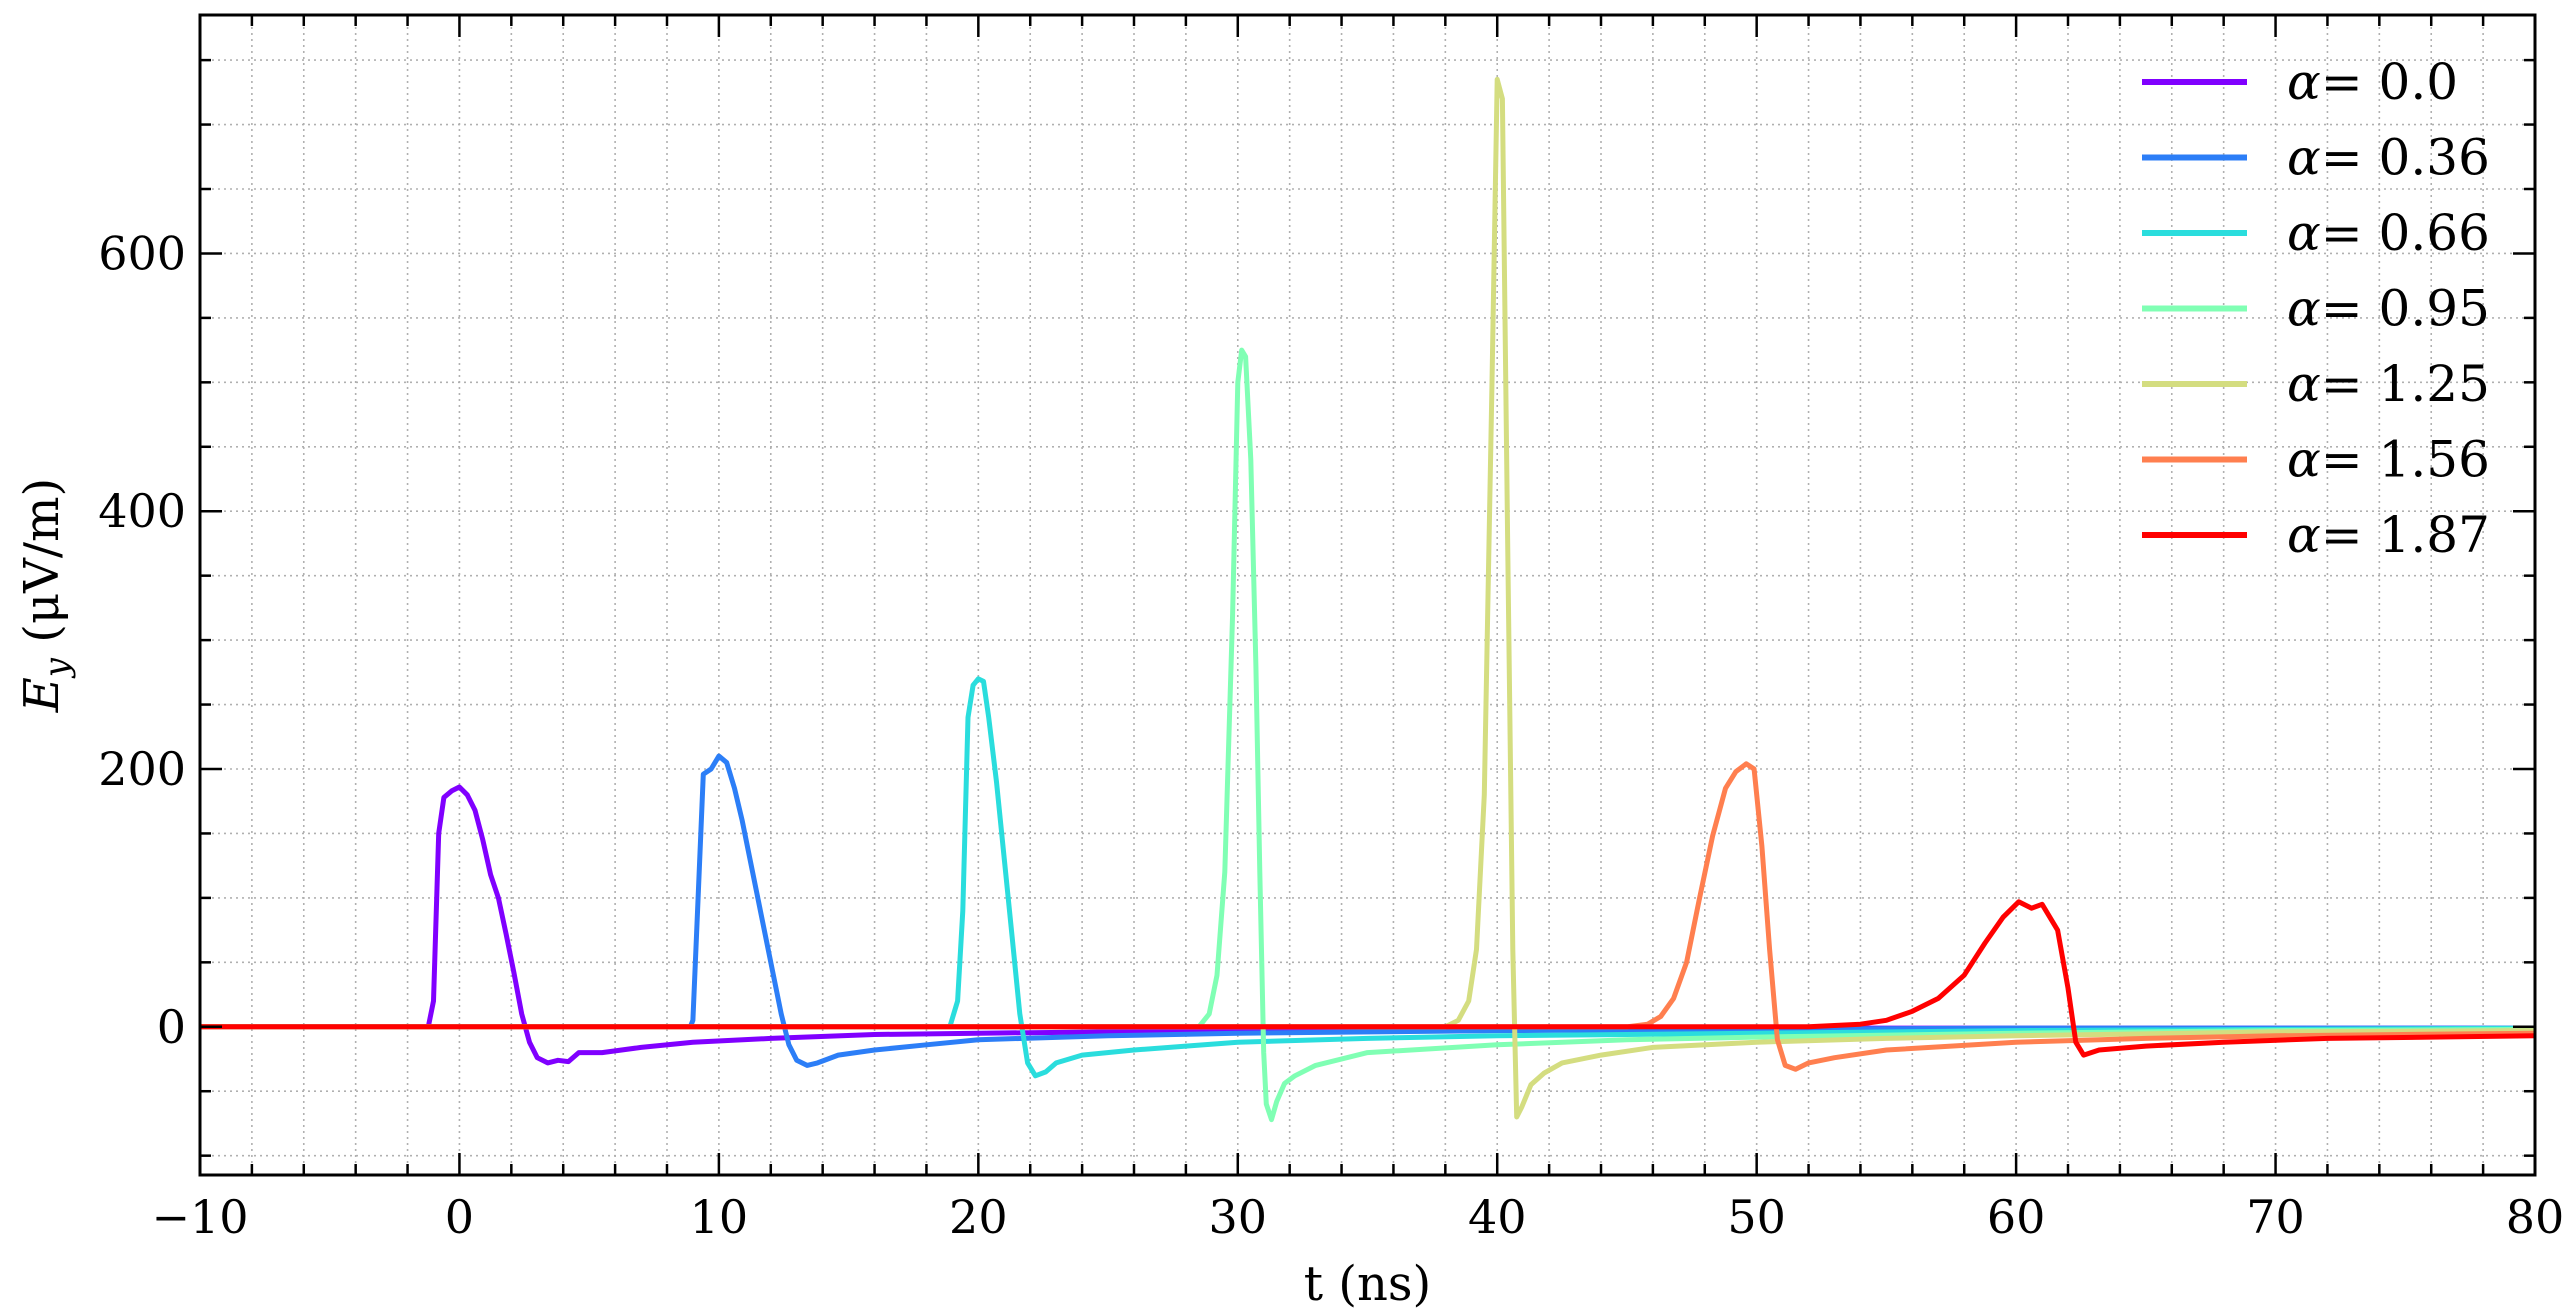 The height and width of the screenshot is (1315, 2571). I want to click on x-tick-label: 40, so click(1497, 1217).